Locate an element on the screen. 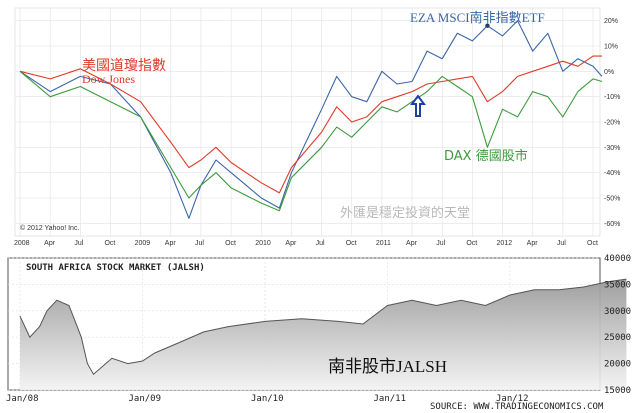  top-y-tick: -60% is located at coordinates (612, 224).